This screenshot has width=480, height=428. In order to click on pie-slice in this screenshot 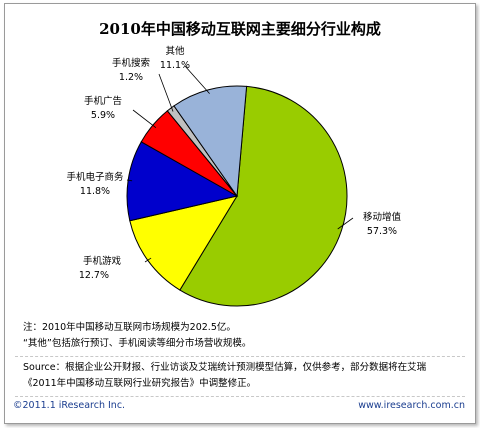, I will do `click(210, 141)`.